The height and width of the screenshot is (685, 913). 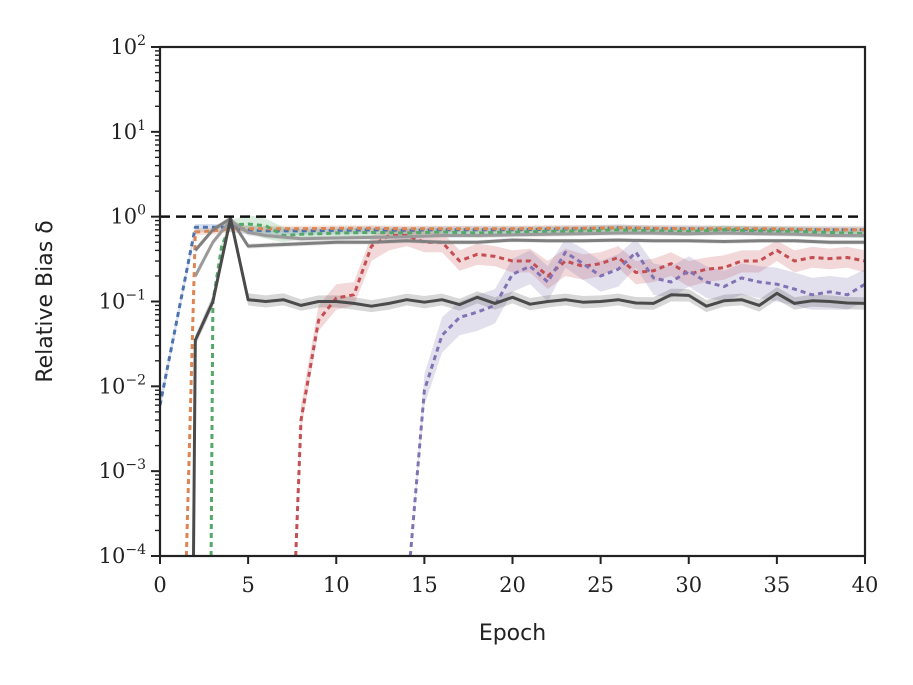 What do you see at coordinates (128, 131) in the screenshot?
I see `y-tick-label: 10¹` at bounding box center [128, 131].